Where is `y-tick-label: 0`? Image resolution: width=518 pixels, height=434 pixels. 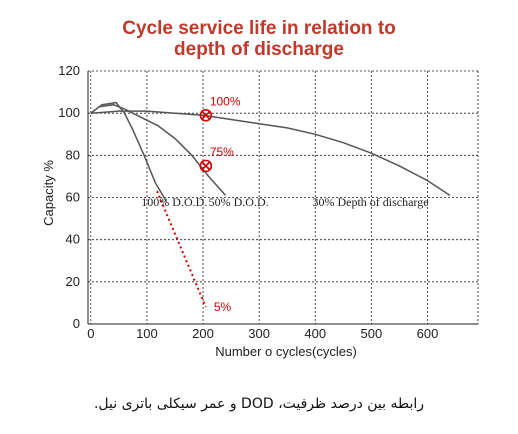 y-tick-label: 0 is located at coordinates (76, 323).